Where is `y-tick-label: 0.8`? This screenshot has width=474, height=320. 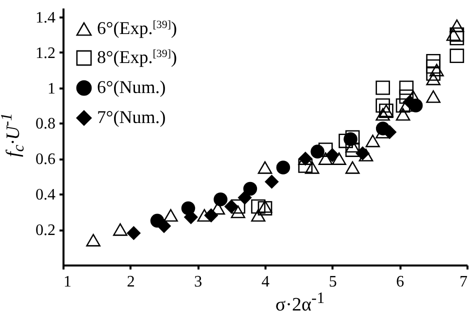
y-tick-label: 0.8 is located at coordinates (46, 124).